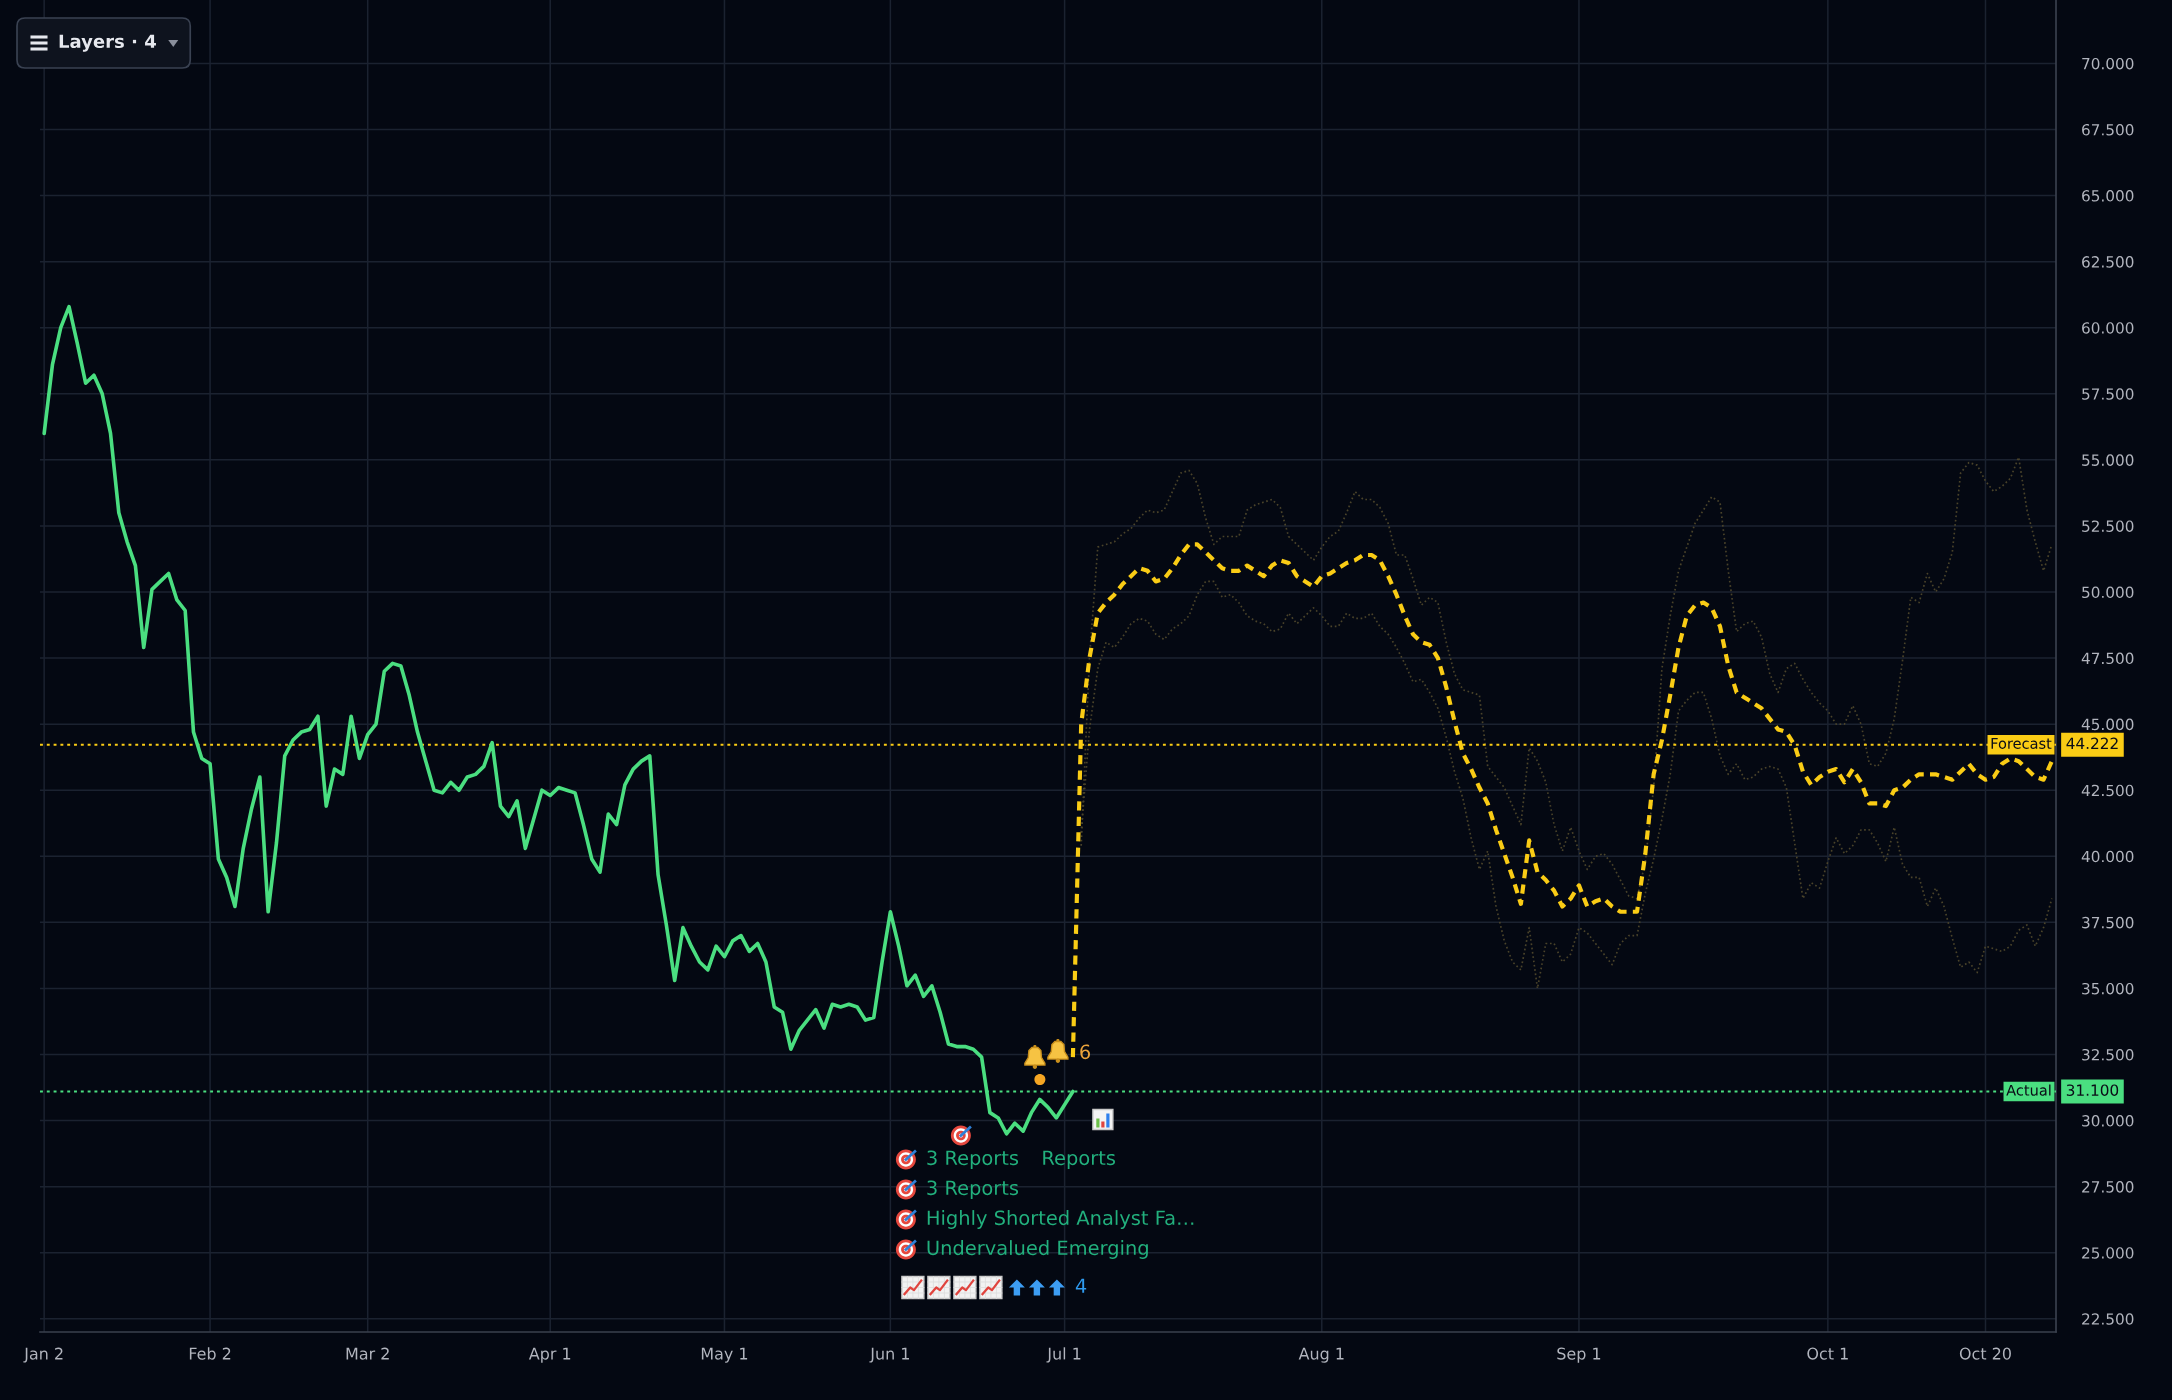  I want to click on ref-line-label: Forecast, so click(2021, 743).